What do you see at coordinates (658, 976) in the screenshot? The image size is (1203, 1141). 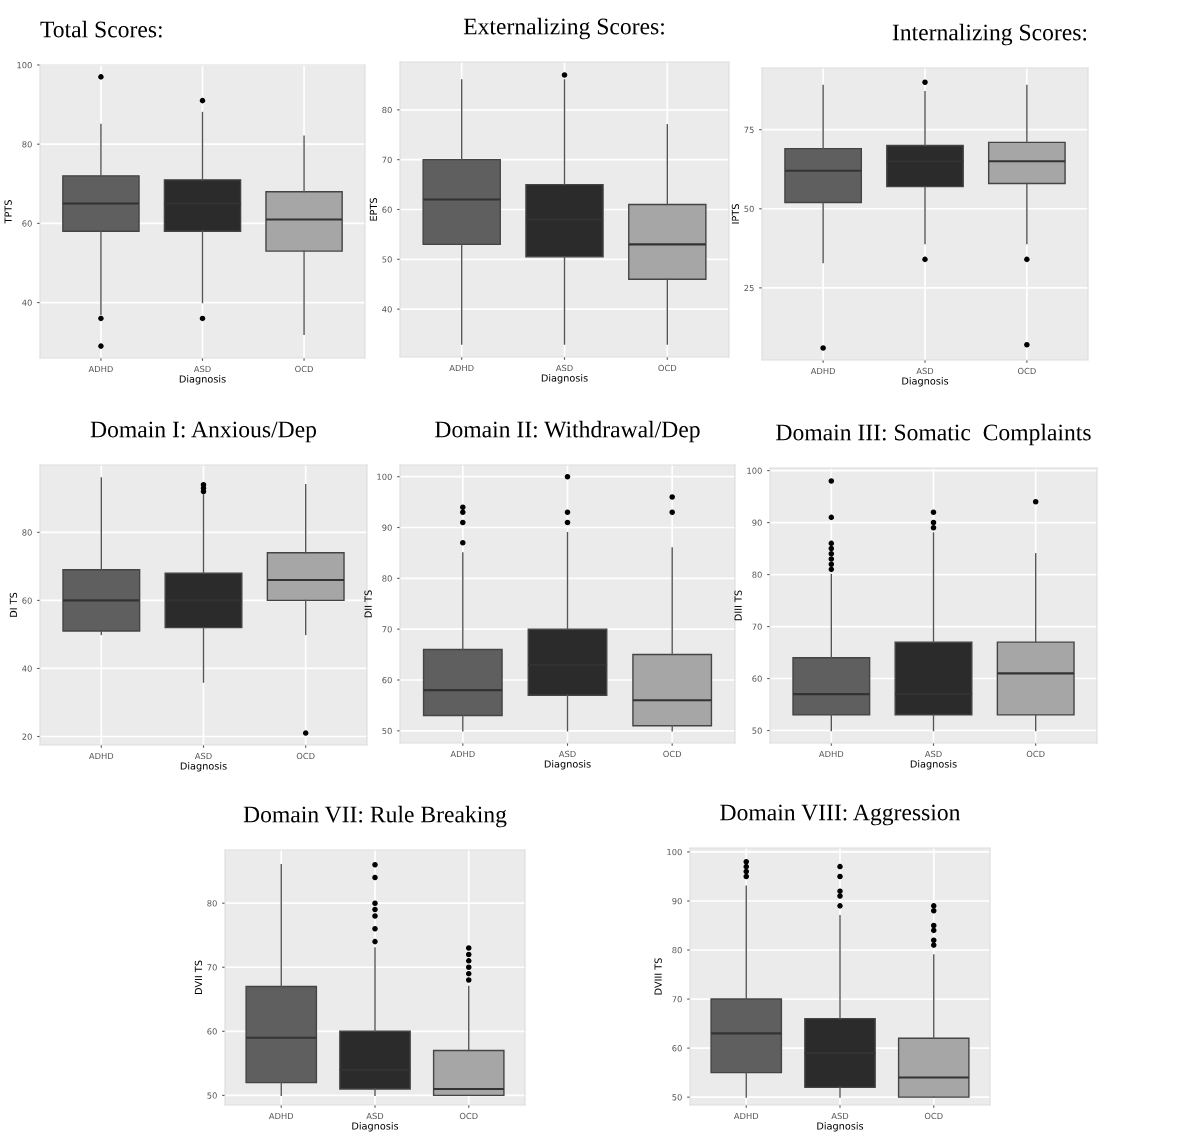 I see `y-axis-title: DVIII TS` at bounding box center [658, 976].